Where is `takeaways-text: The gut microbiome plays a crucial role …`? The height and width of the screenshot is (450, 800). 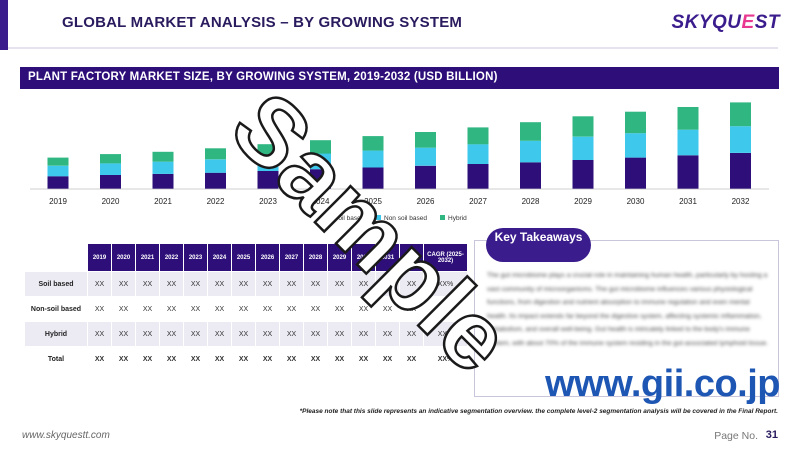 takeaways-text: The gut microbiome plays a crucial role … is located at coordinates (628, 309).